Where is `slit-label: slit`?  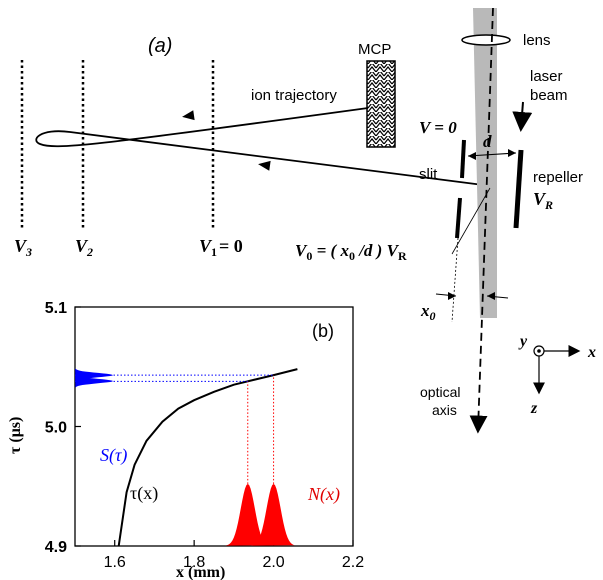
slit-label: slit is located at coordinates (428, 174).